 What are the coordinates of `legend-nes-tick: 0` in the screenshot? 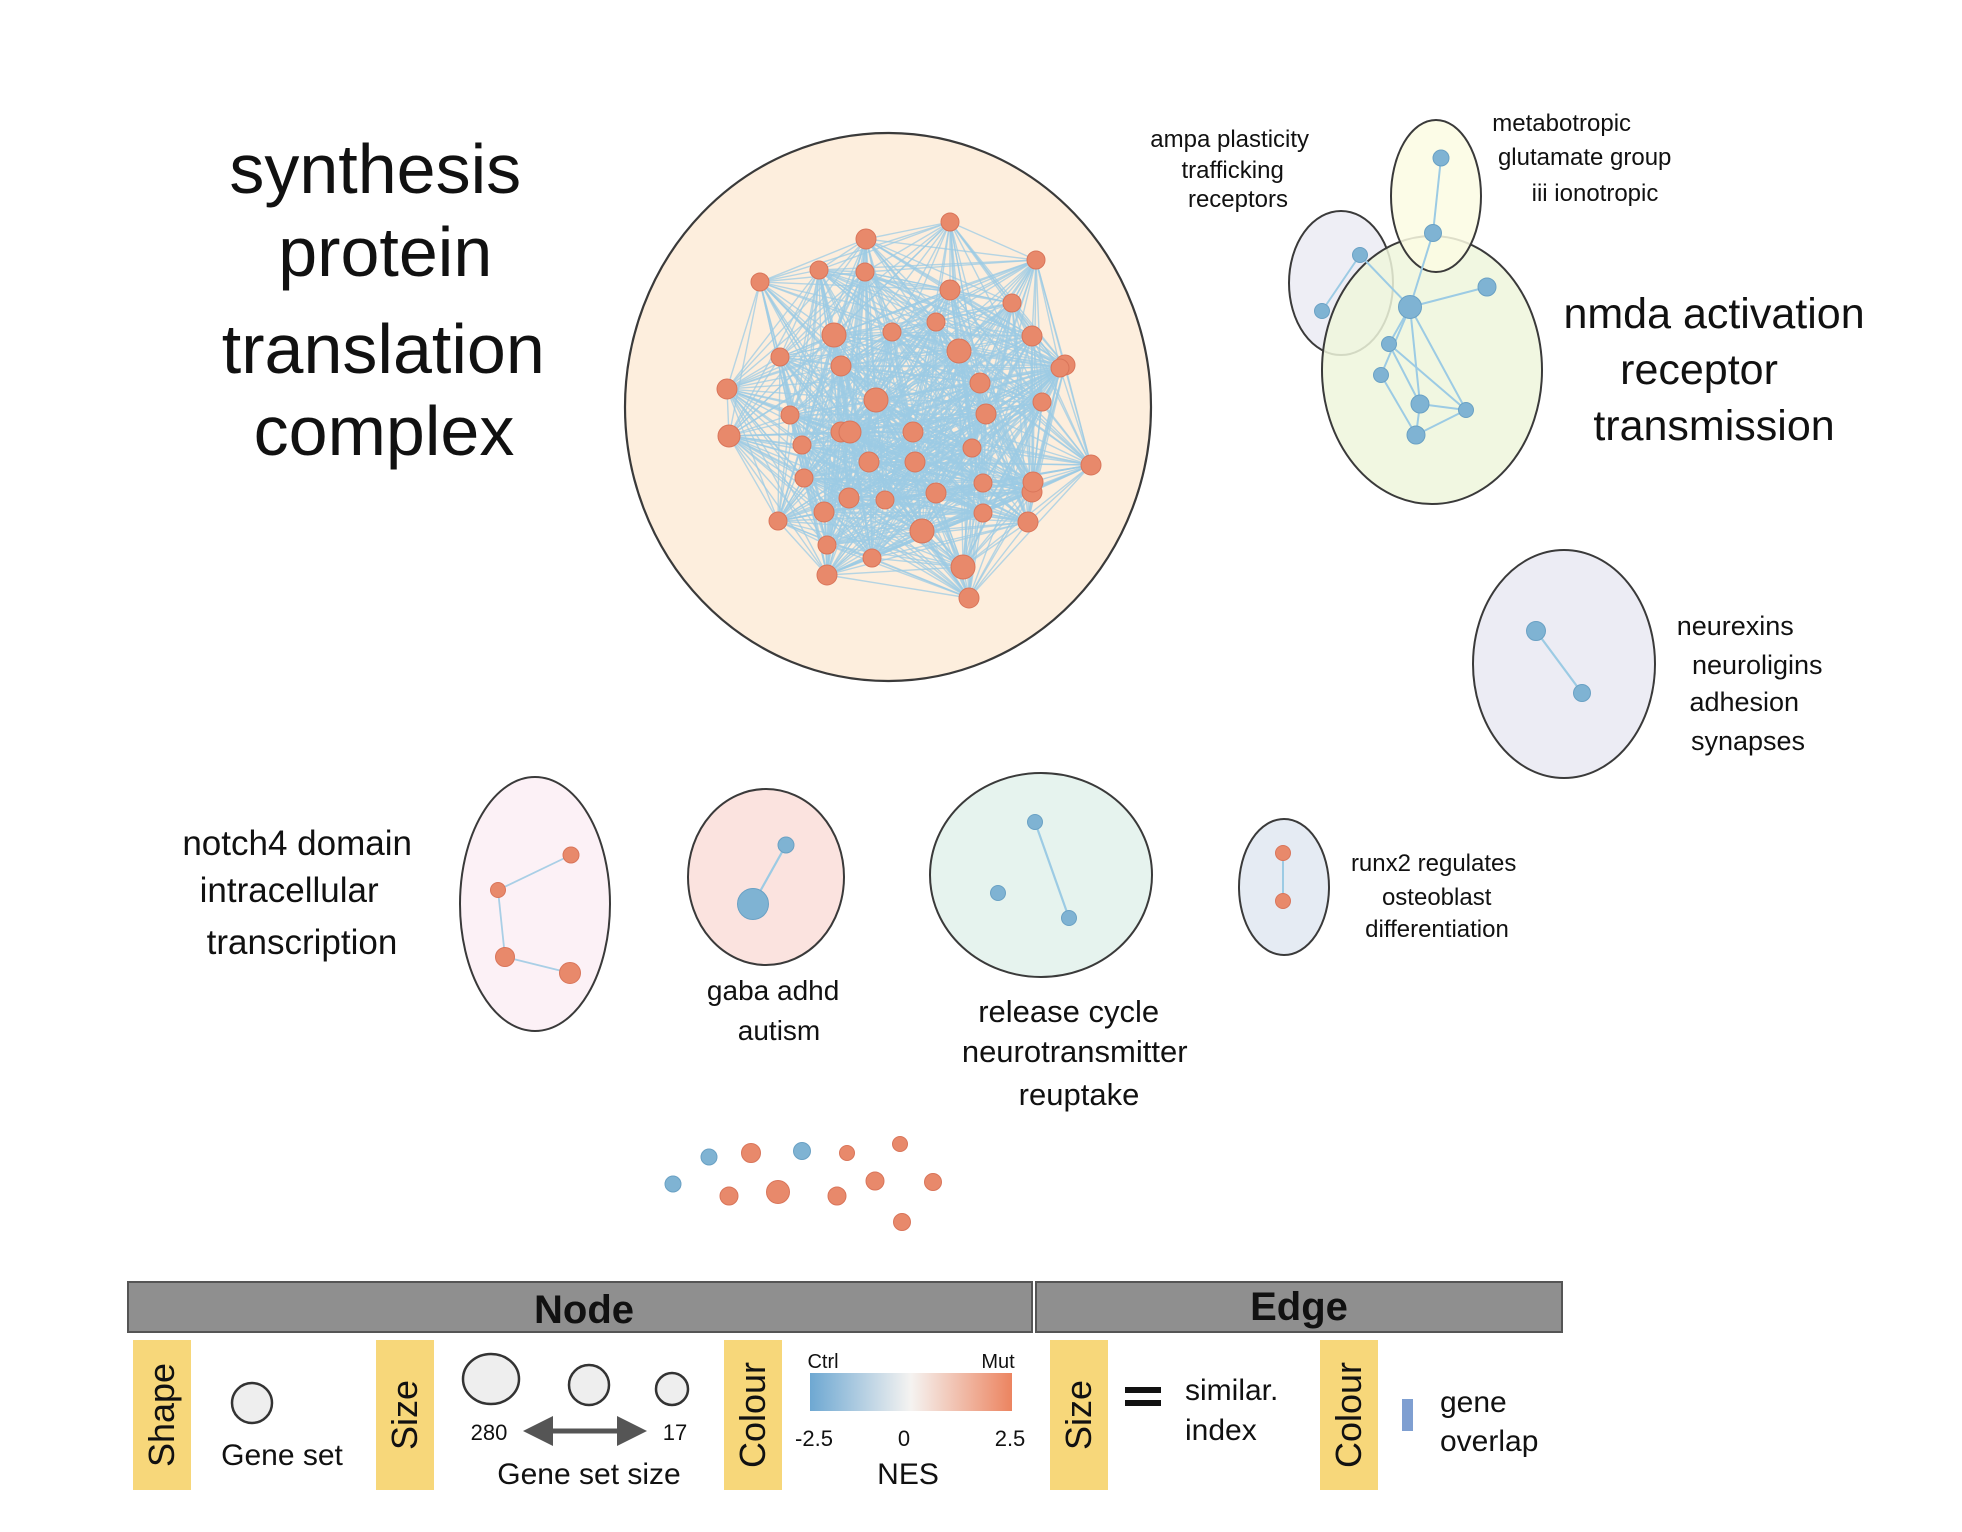 It's located at (904, 1438).